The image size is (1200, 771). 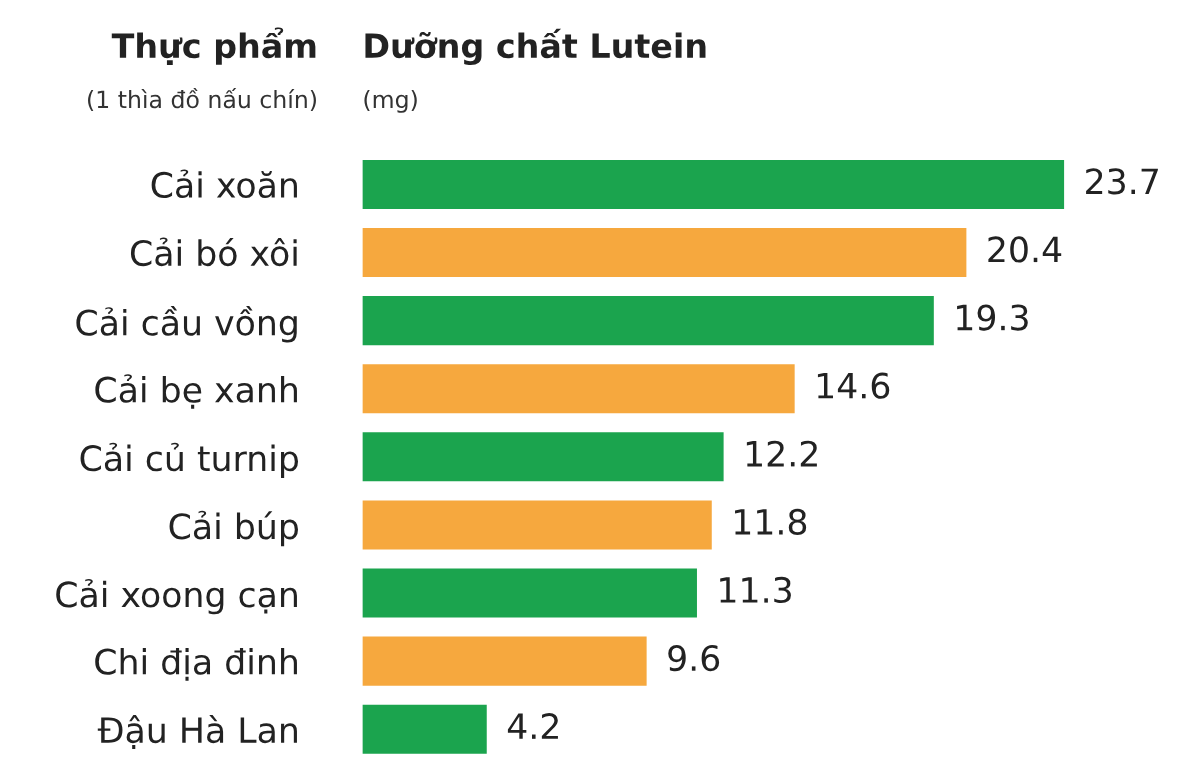 I want to click on y-tick-label: Cải bó xôi, so click(x=213, y=252).